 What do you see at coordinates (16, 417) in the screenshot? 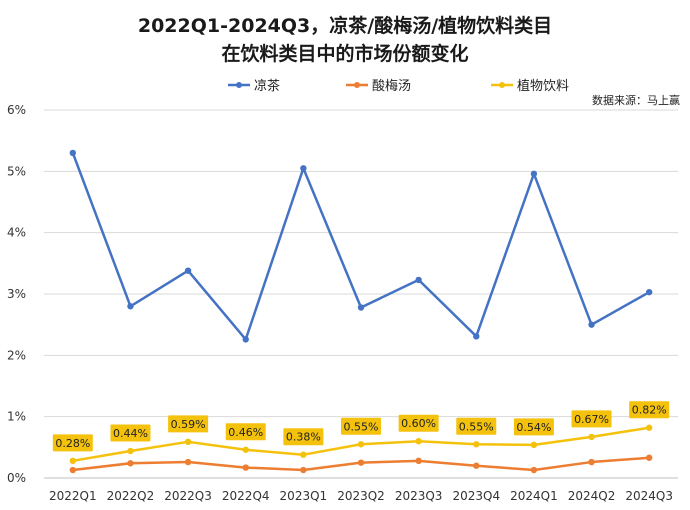
I see `y-tick-label: 1%` at bounding box center [16, 417].